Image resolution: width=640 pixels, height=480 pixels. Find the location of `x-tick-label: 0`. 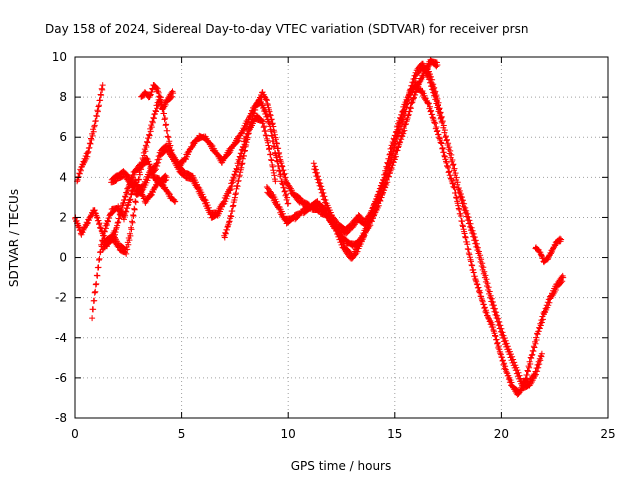

x-tick-label: 0 is located at coordinates (75, 434).